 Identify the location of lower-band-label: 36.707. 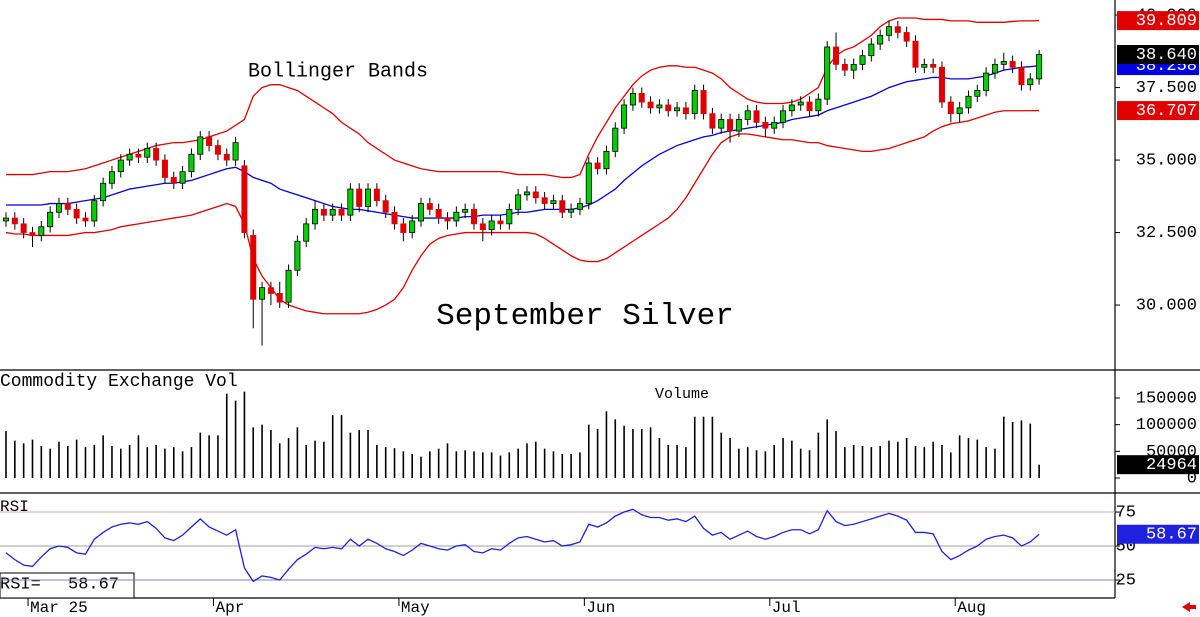
(1166, 111).